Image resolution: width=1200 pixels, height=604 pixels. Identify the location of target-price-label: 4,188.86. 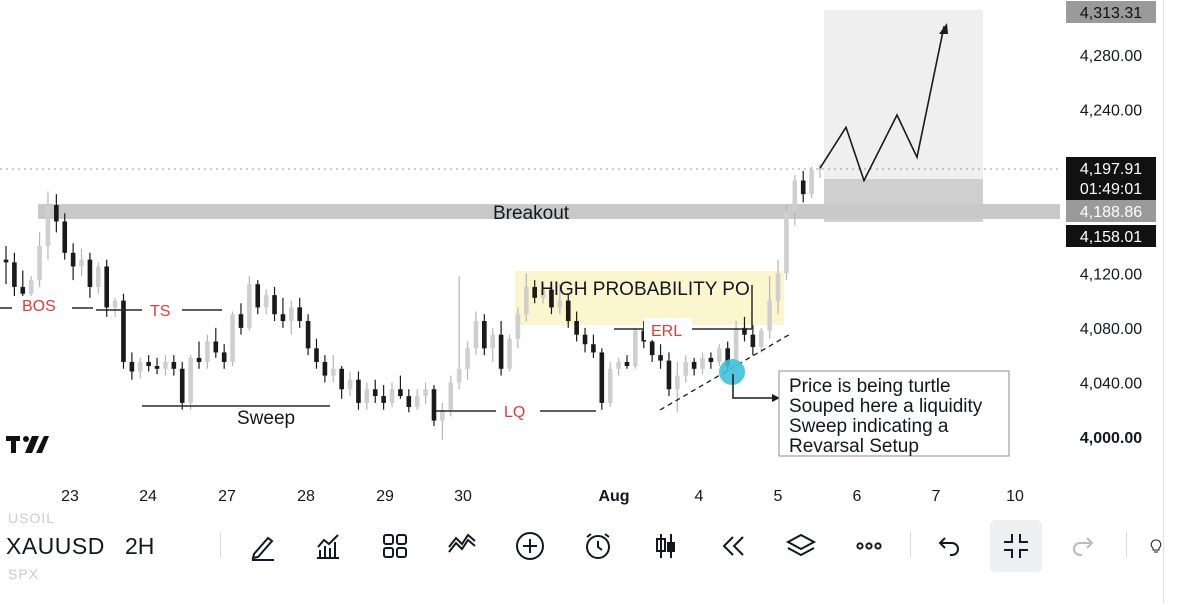
(1111, 212).